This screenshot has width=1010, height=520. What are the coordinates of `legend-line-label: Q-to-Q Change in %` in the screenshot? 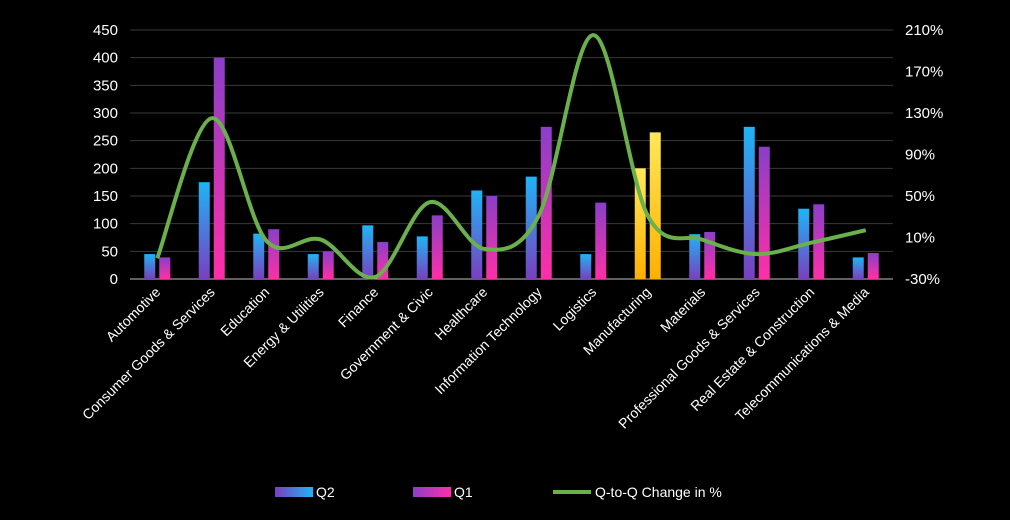 It's located at (658, 492).